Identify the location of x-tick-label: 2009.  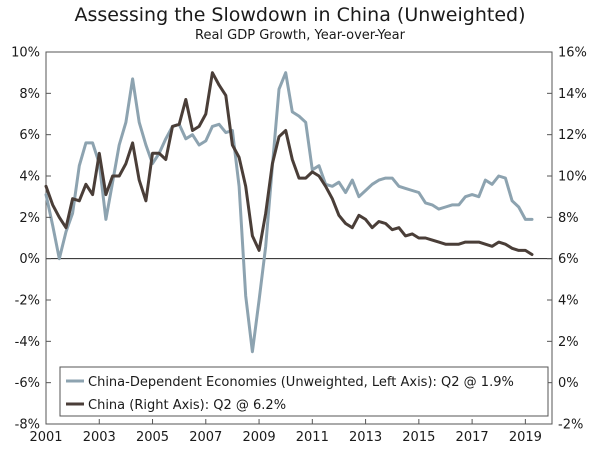
(259, 437).